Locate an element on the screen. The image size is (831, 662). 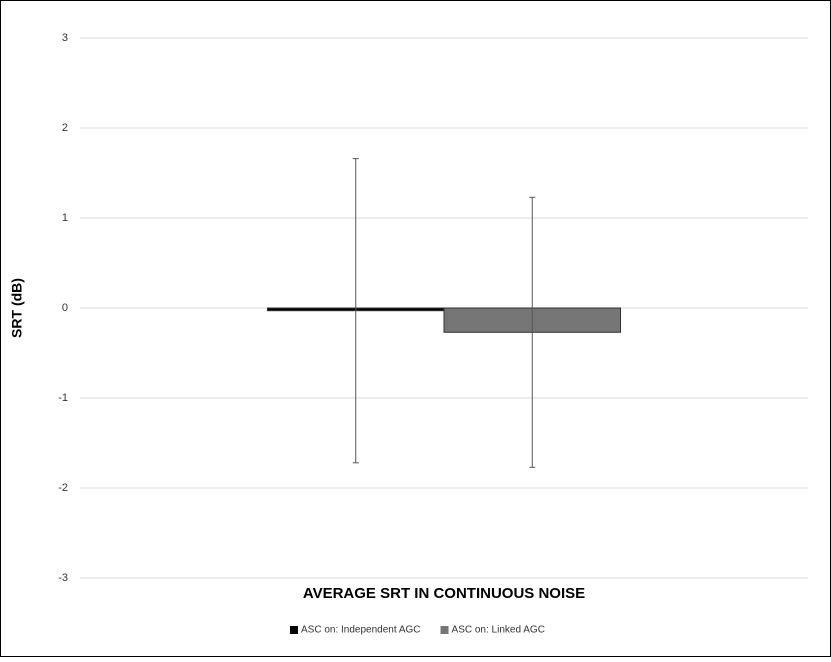
x-category-label: AVERAGE SRT IN CONTINUOUS NOISE is located at coordinates (444, 593).